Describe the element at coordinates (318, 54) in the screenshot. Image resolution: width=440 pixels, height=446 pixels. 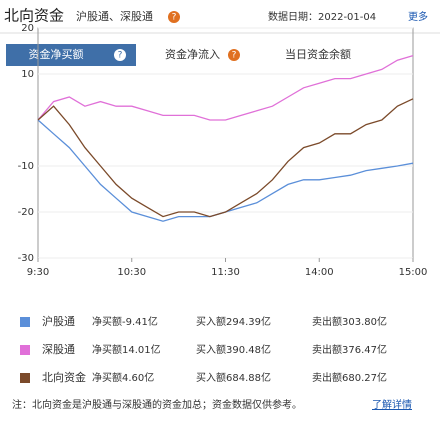
I see `tab: 当日资金余额` at that location.